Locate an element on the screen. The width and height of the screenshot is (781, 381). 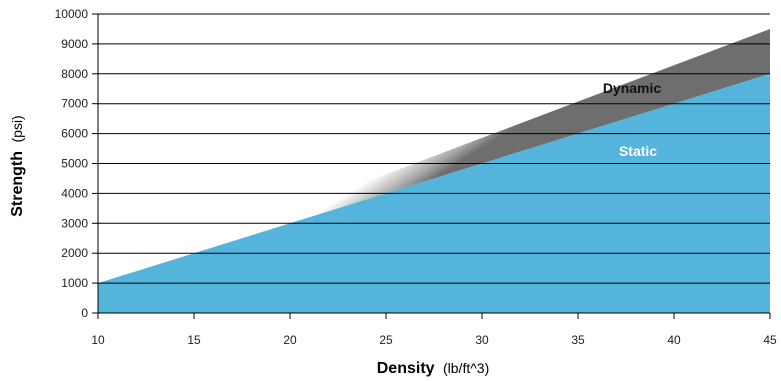
y-axis-title: Strength (psi) is located at coordinates (17, 165).